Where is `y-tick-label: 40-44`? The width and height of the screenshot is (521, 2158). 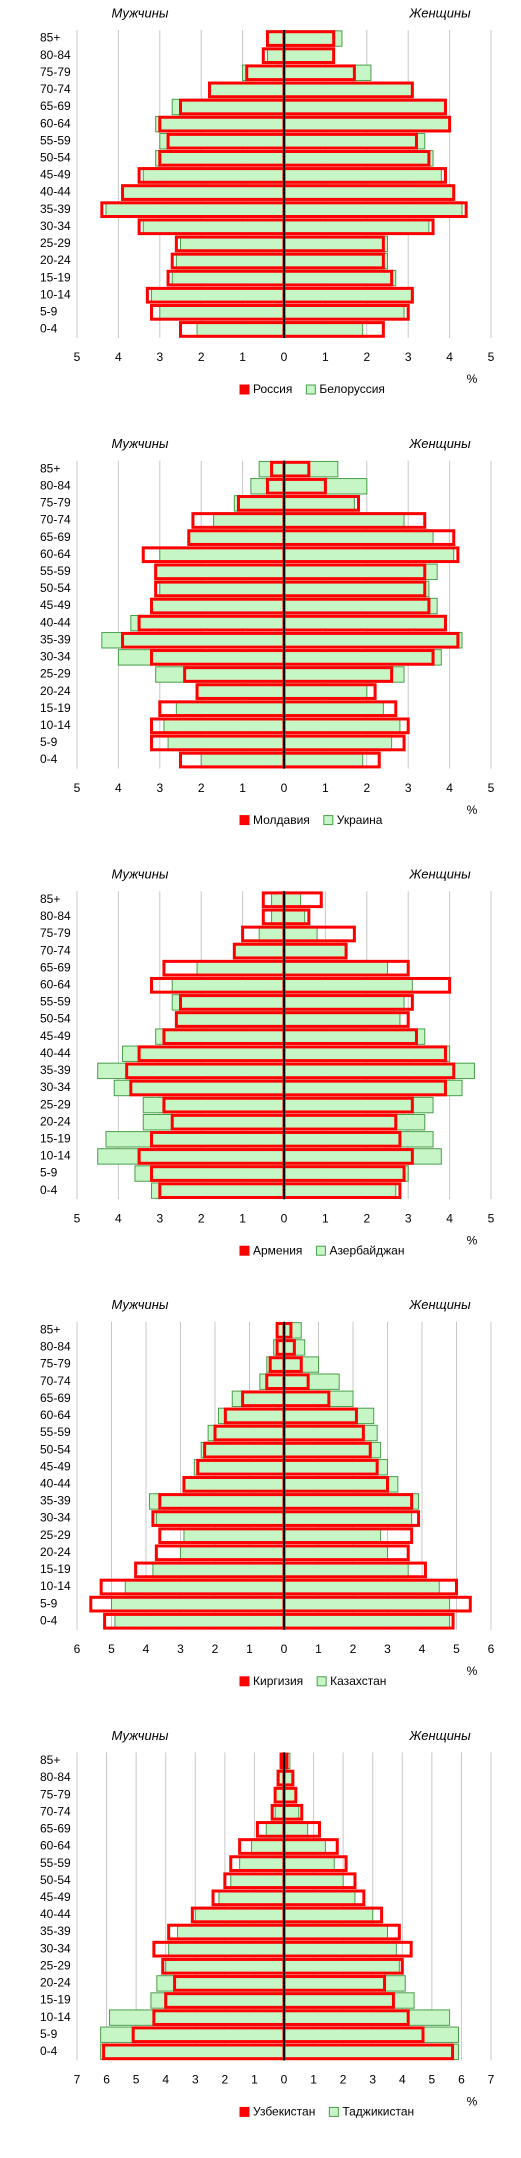
y-tick-label: 40-44 is located at coordinates (55, 1053).